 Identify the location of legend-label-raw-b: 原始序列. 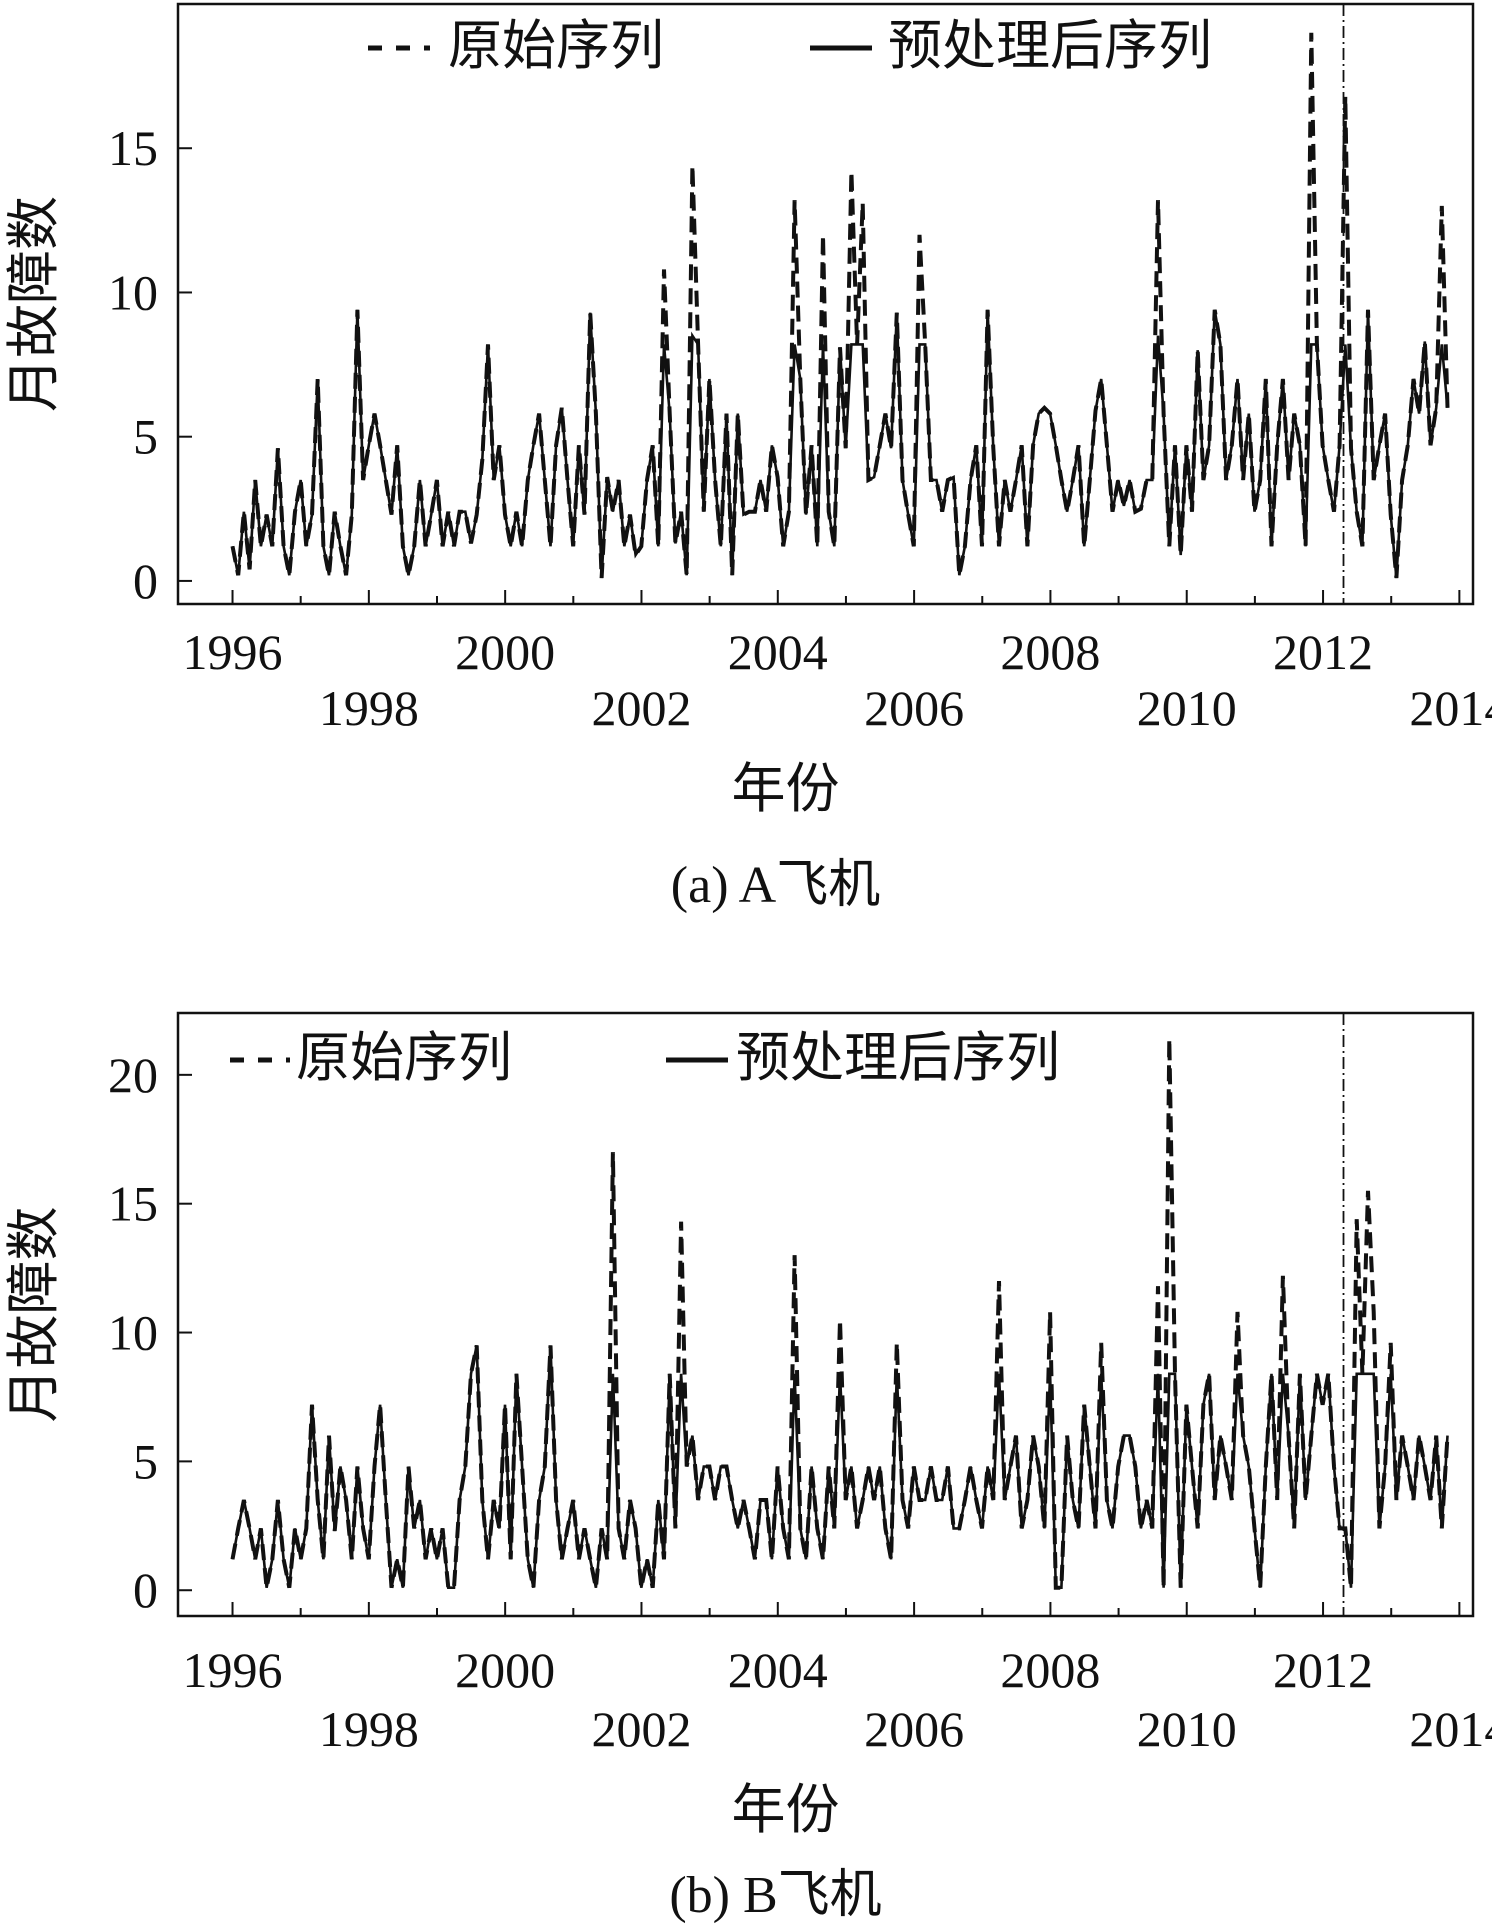
(404, 1058).